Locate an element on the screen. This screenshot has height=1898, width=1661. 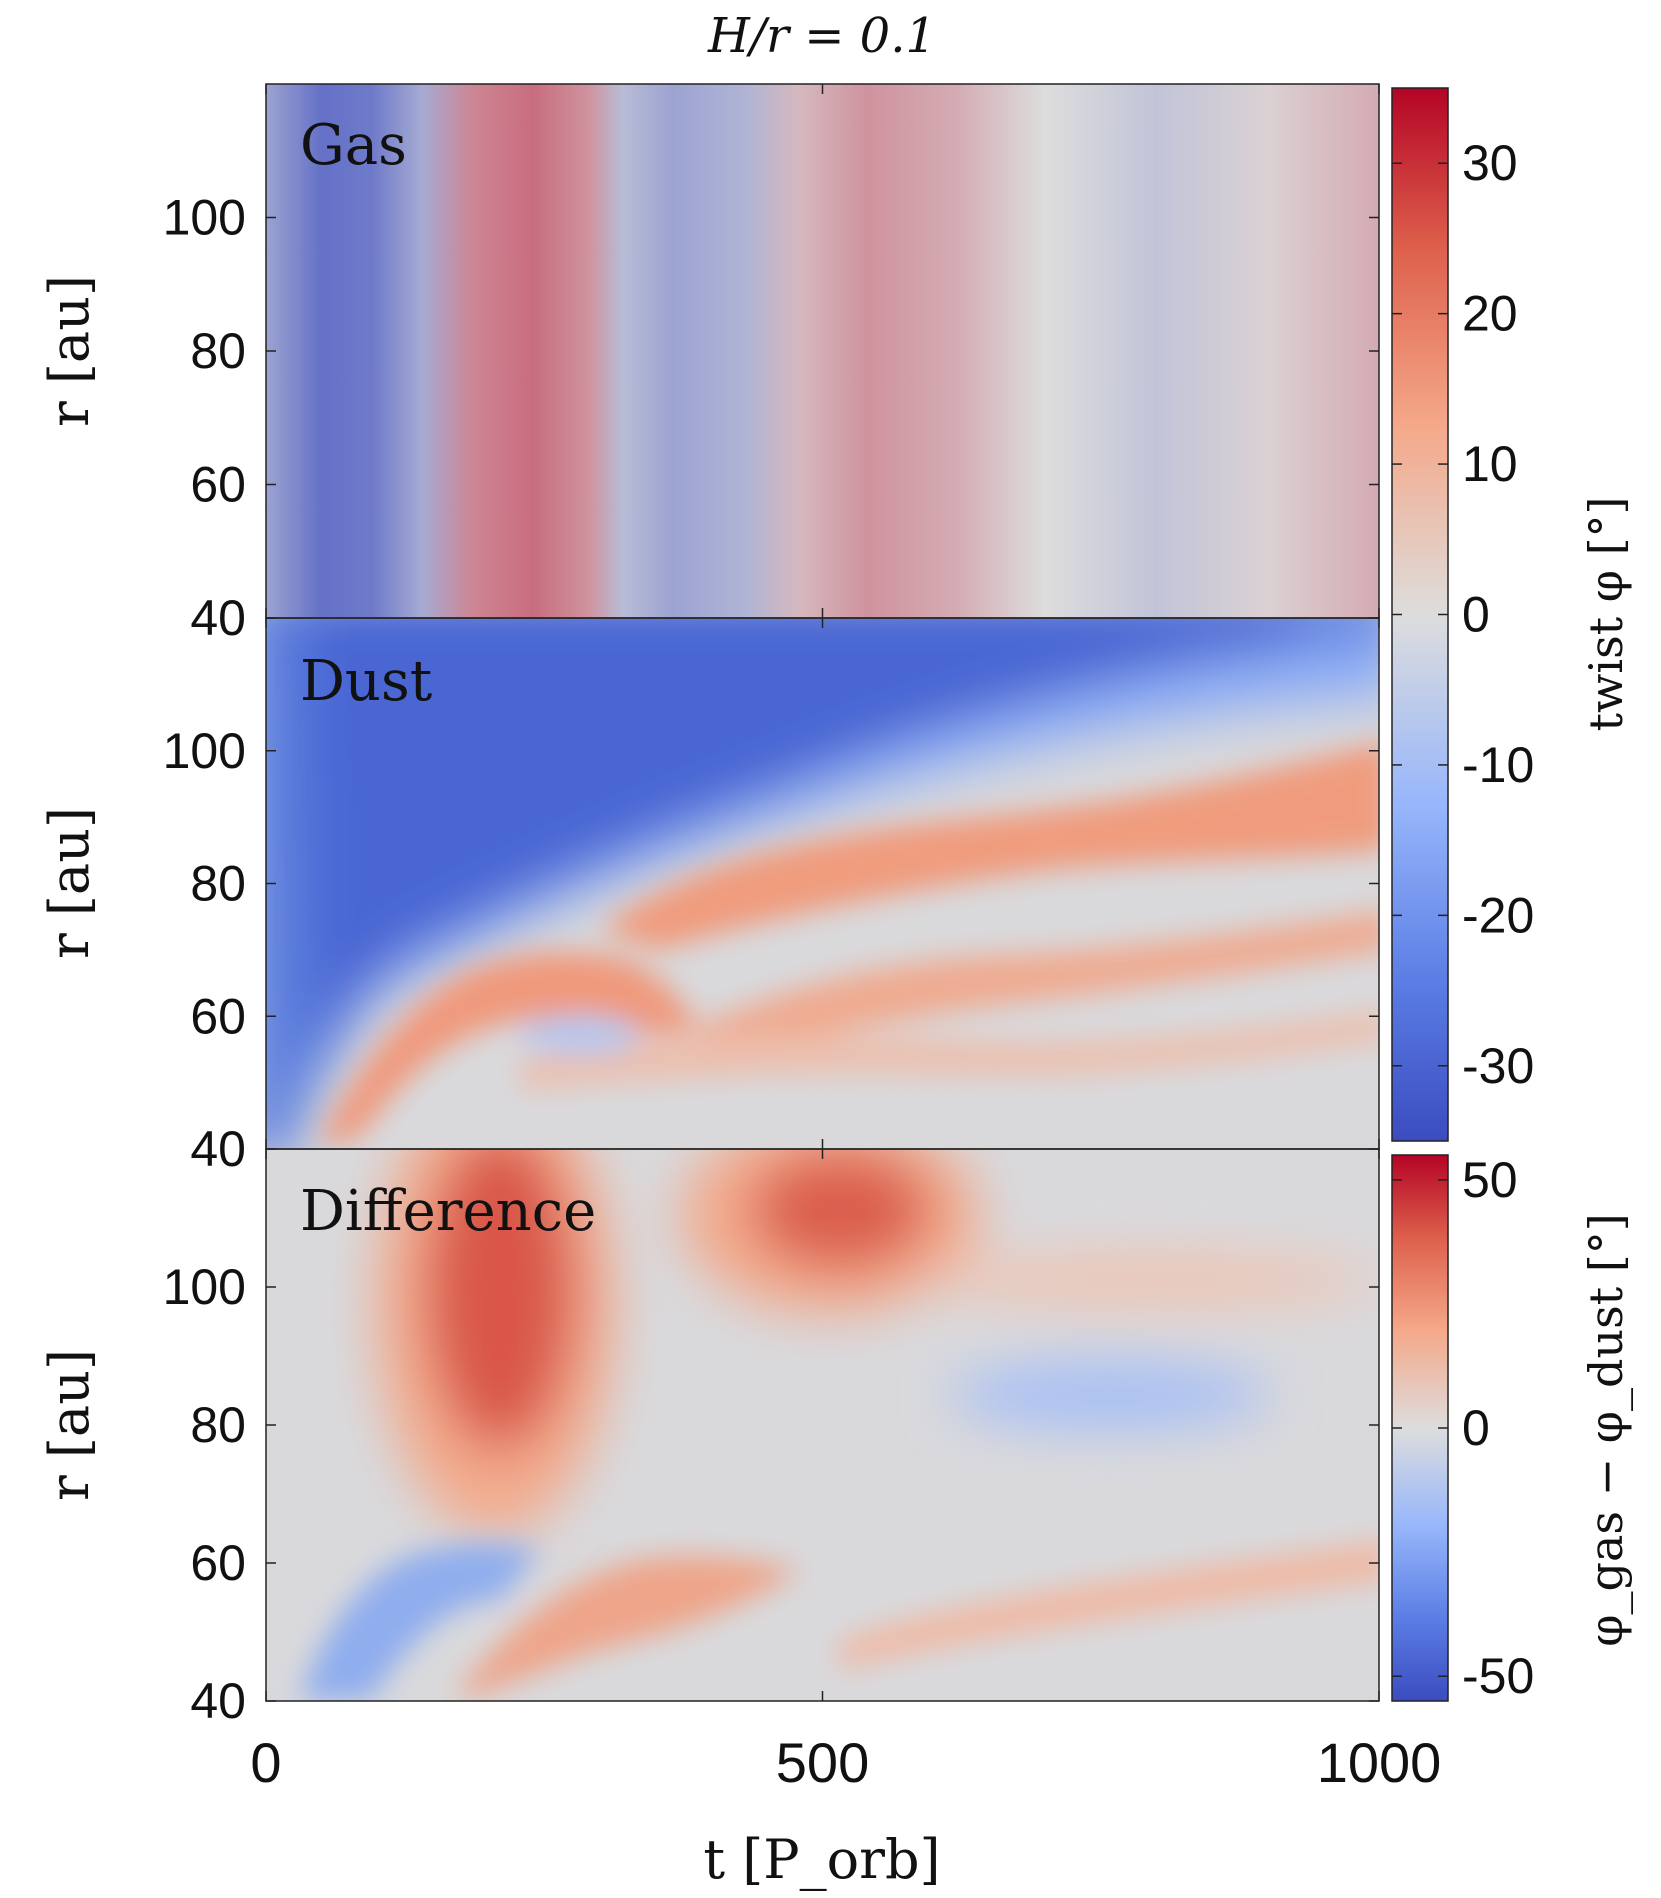
x-tick-label: 0 is located at coordinates (265, 1762).